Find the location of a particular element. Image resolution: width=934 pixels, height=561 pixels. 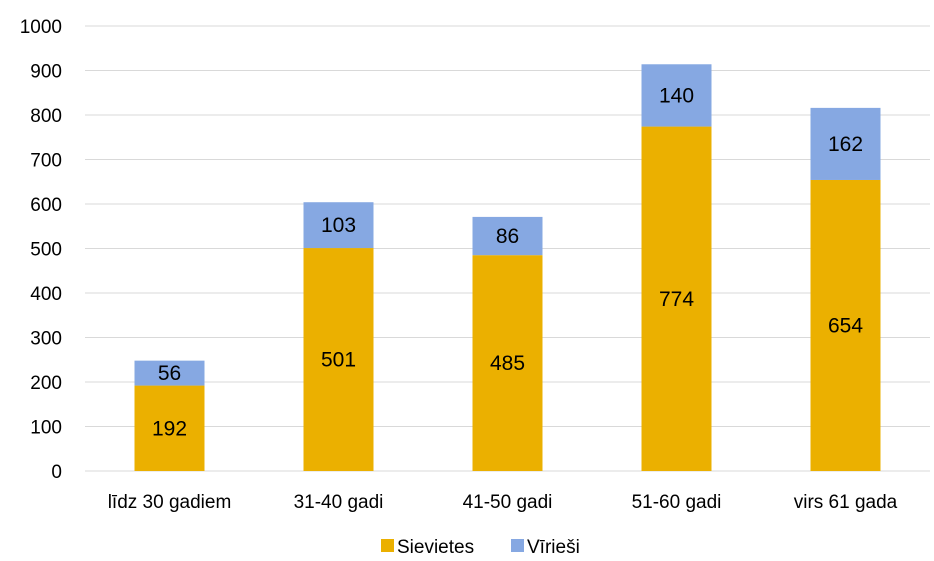

x-tick-label-0: līdz 30 gadiem is located at coordinates (170, 502).